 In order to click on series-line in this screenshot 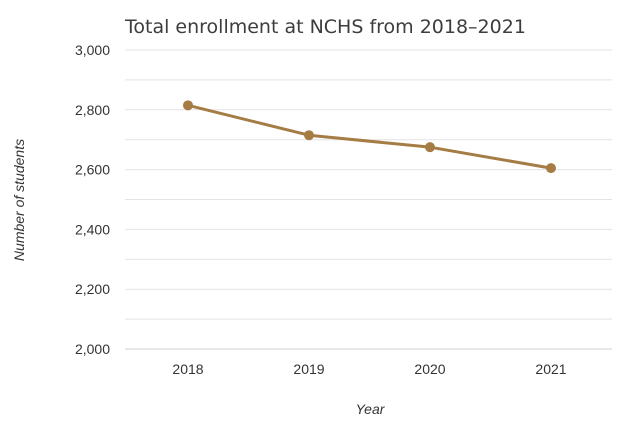, I will do `click(369, 136)`.